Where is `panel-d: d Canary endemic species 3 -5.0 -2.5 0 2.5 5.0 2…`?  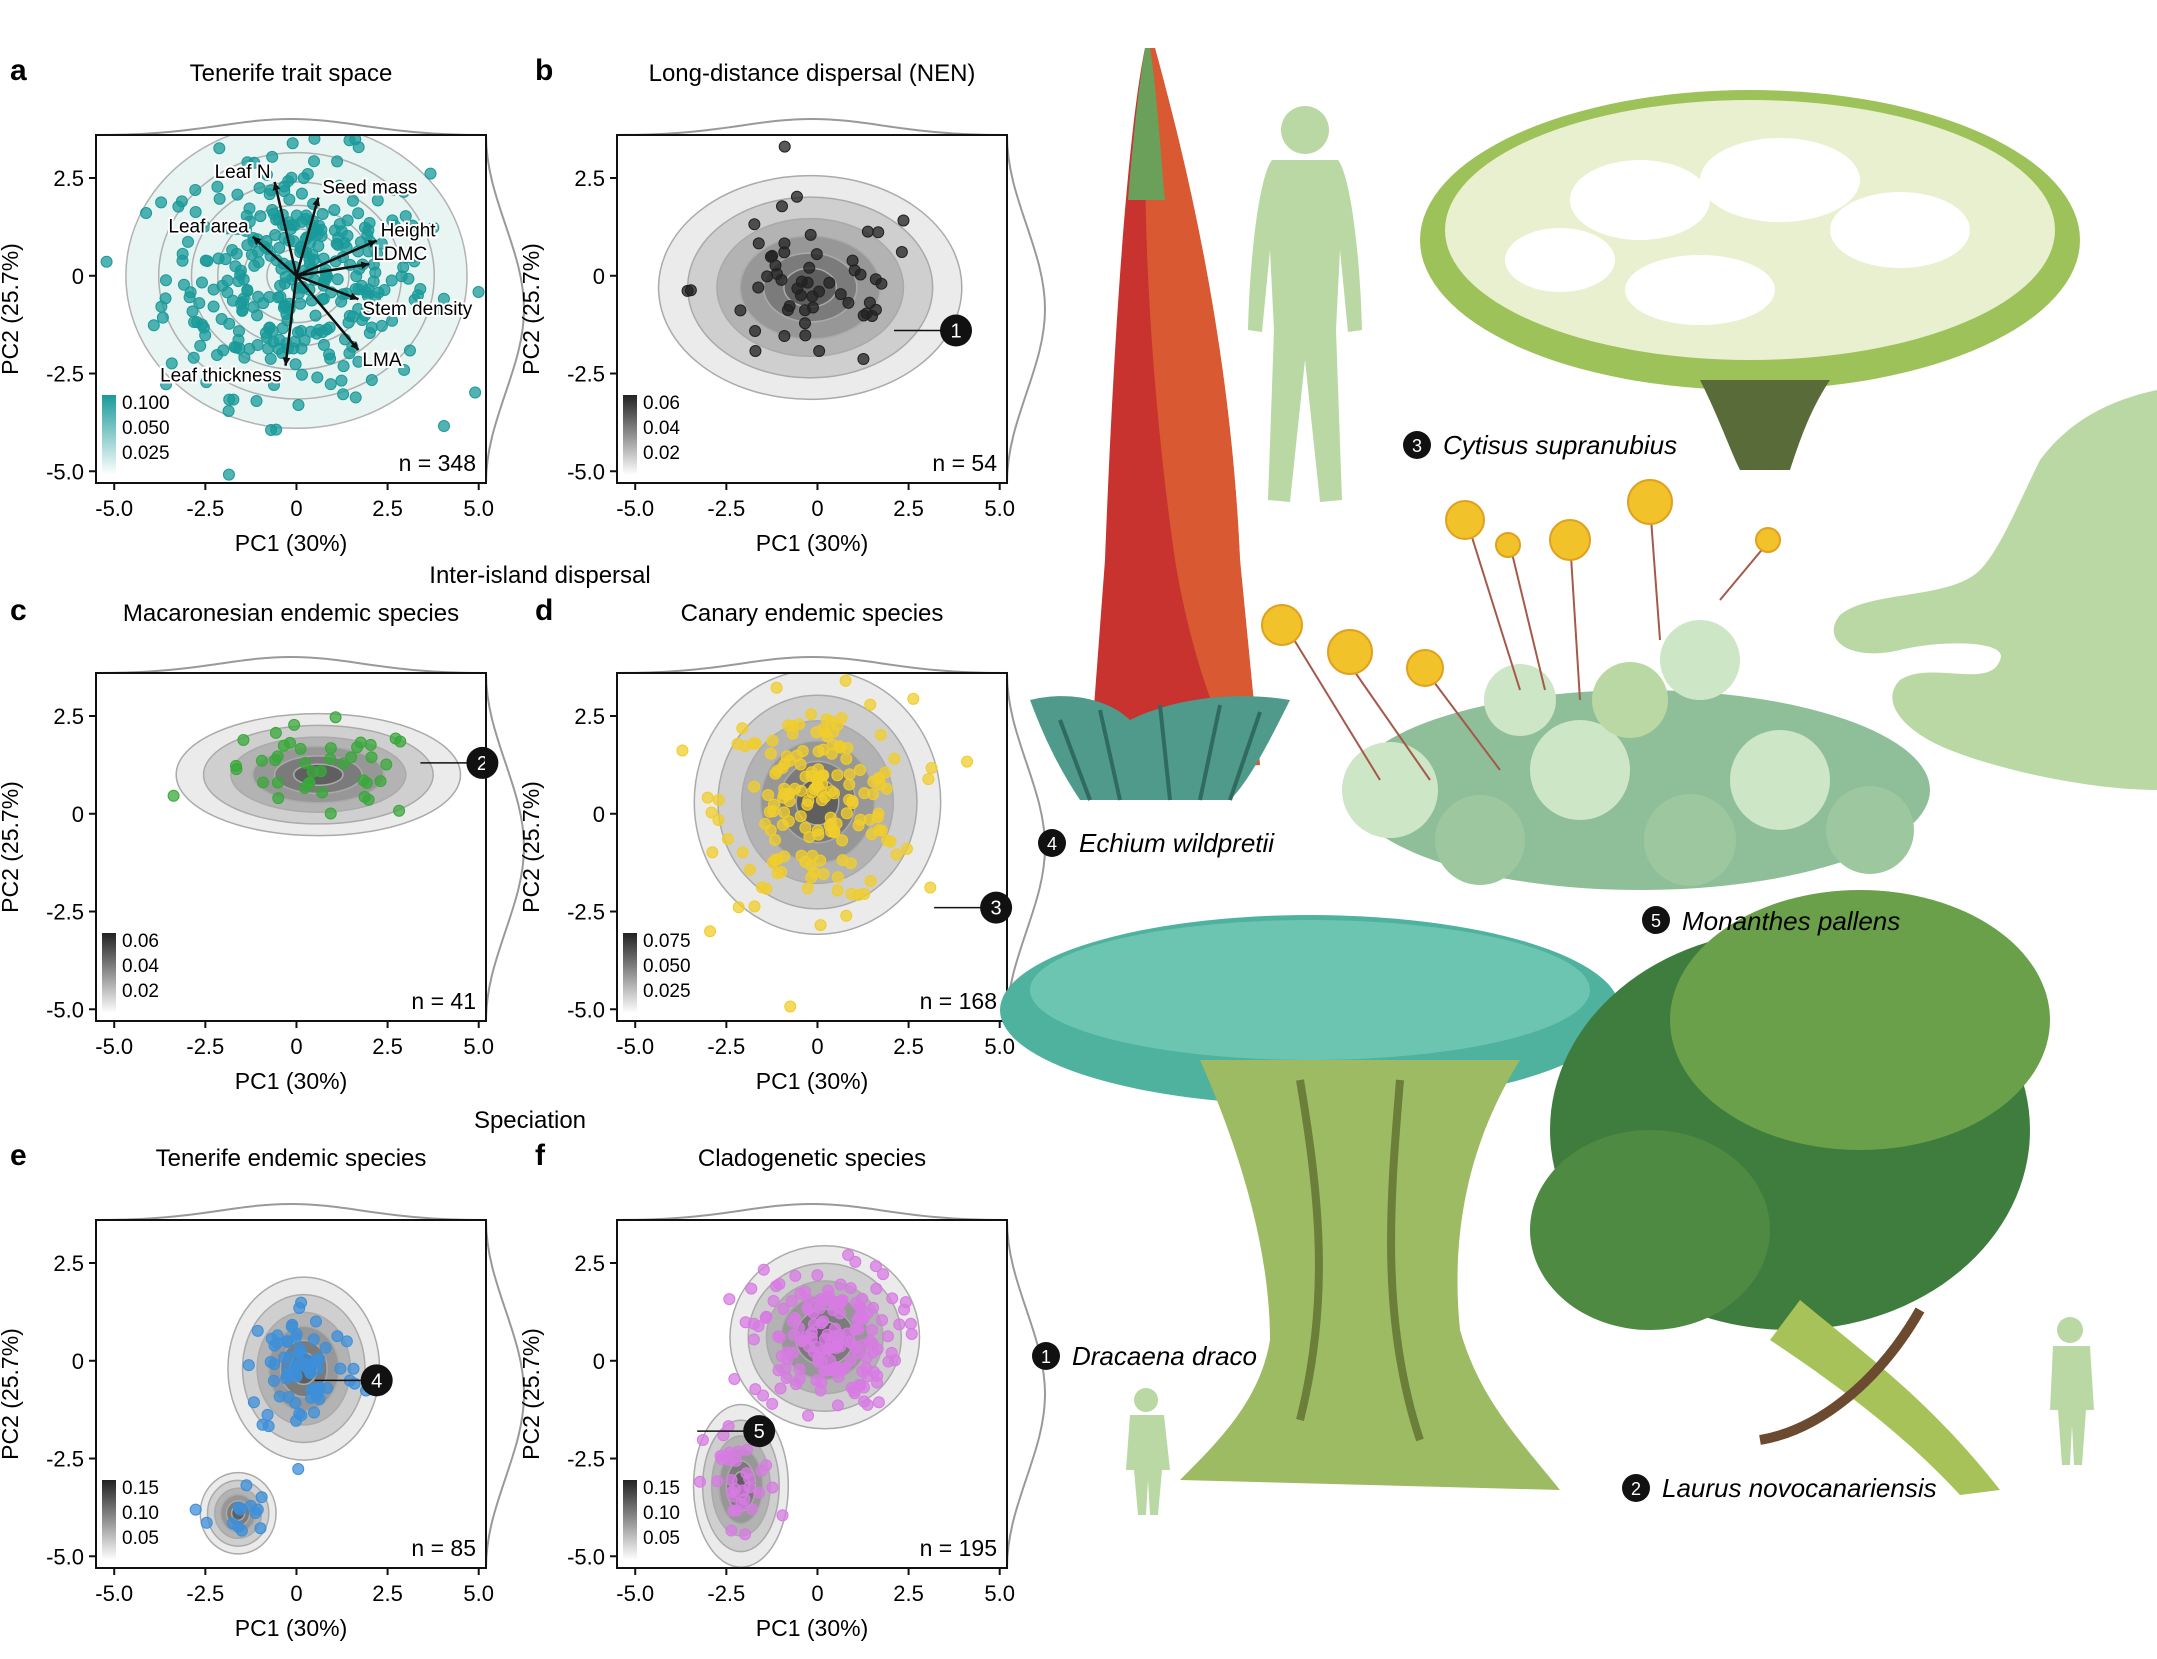 panel-d: d Canary endemic species 3 -5.0 -2.5 0 2.5 5.0 2… is located at coordinates (782, 844).